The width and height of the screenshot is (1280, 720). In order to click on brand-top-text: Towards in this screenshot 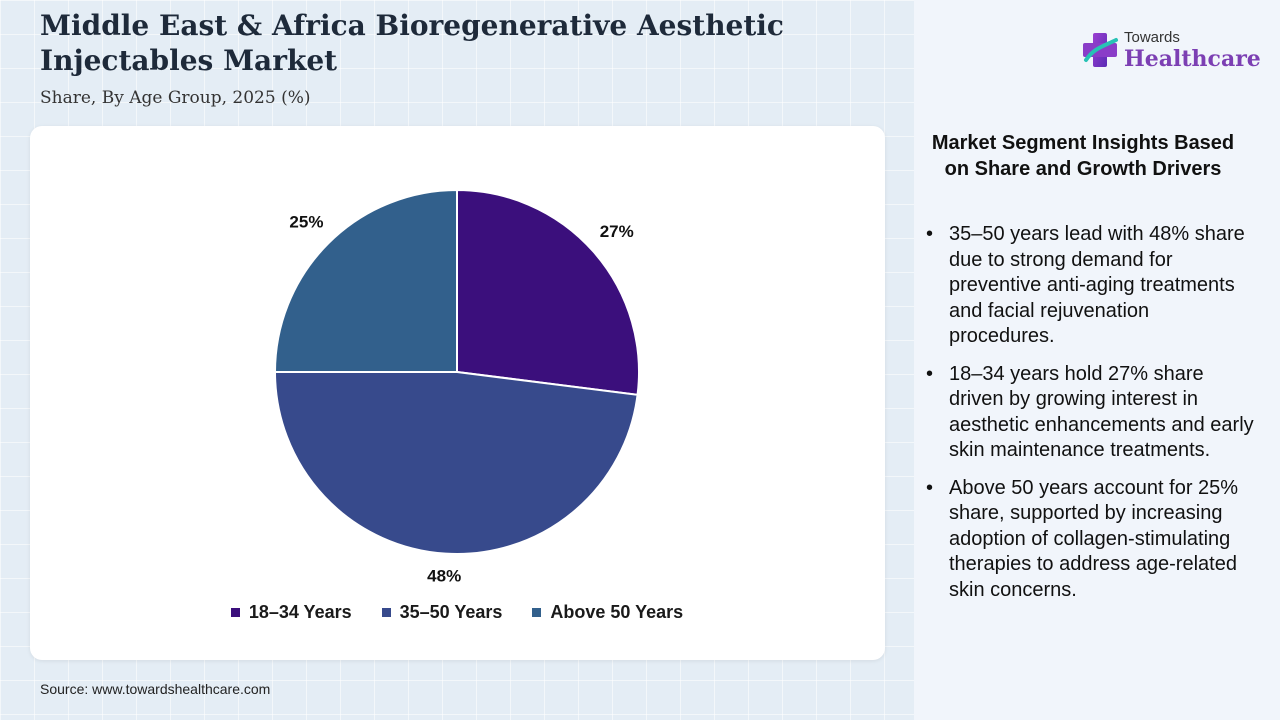, I will do `click(1152, 37)`.